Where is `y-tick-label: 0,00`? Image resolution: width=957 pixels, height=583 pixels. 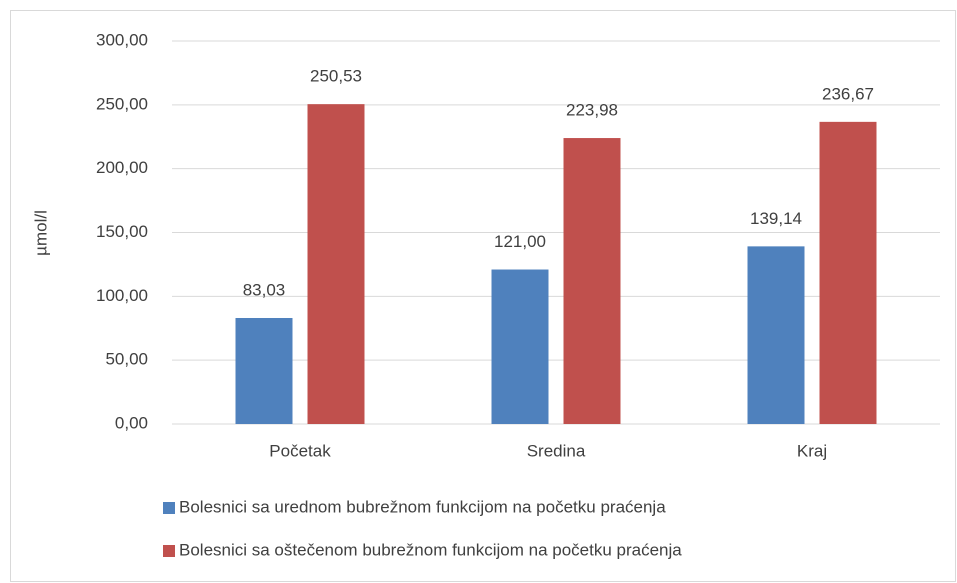 y-tick-label: 0,00 is located at coordinates (131, 422).